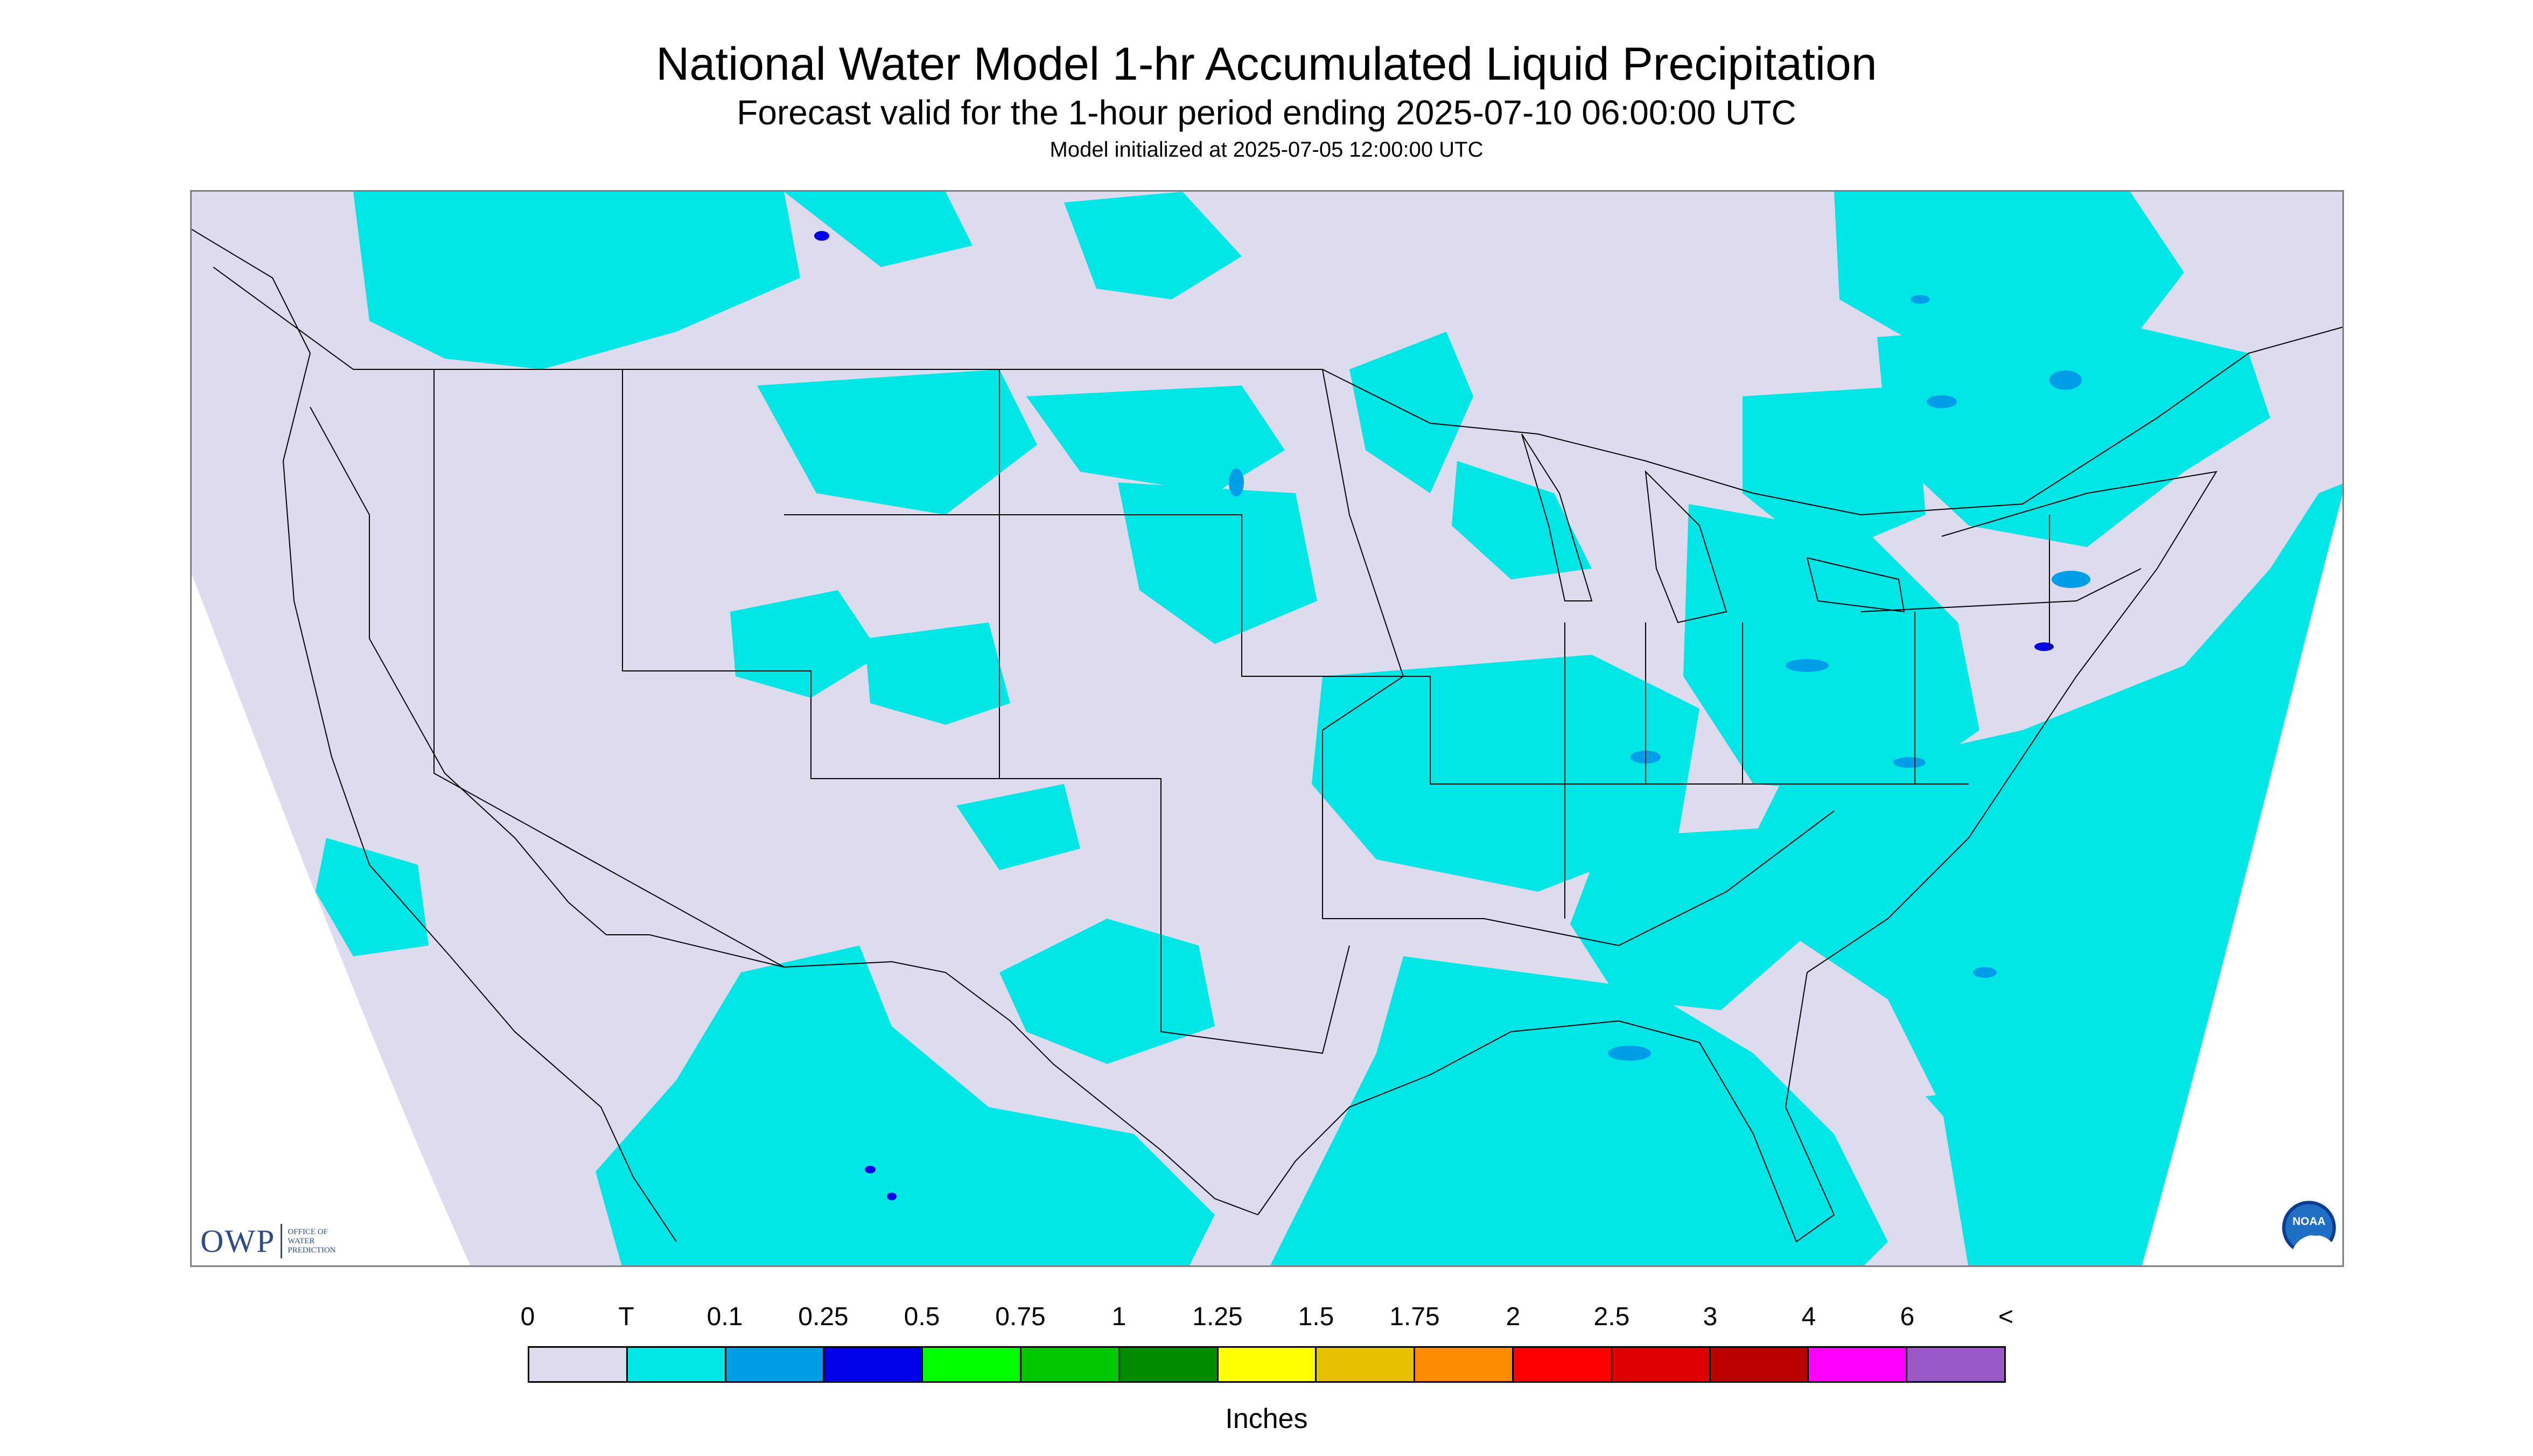 The height and width of the screenshot is (1456, 2533). I want to click on projection-mask-east, so click(2242, 880).